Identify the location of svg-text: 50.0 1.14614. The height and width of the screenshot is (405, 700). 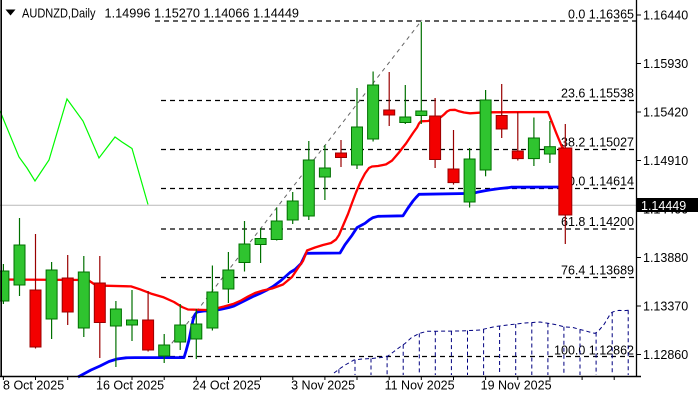
(597, 182).